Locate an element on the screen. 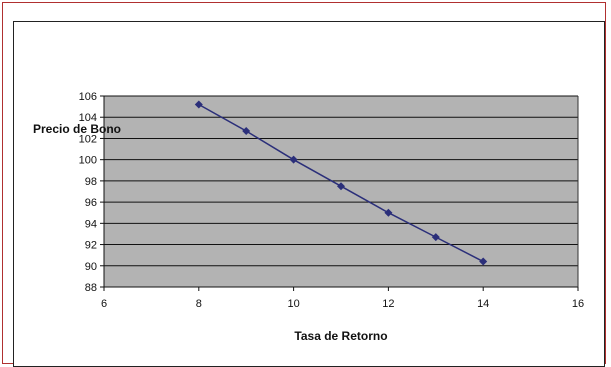 The image size is (611, 367). y-axis-ticks: 88 90 92 94 96 98 100 102 104 106 is located at coordinates (91, 192).